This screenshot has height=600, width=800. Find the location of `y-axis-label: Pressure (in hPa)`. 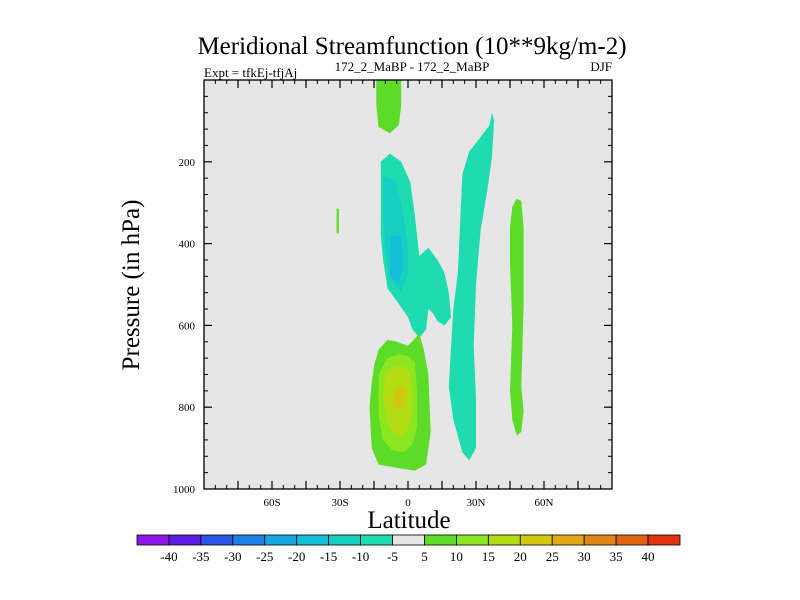

y-axis-label: Pressure (in hPa) is located at coordinates (131, 285).